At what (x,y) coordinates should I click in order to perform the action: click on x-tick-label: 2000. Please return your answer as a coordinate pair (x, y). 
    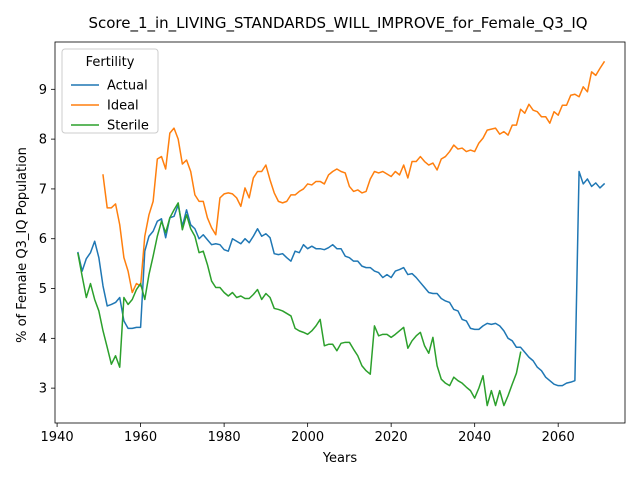
    Looking at the image, I should click on (307, 437).